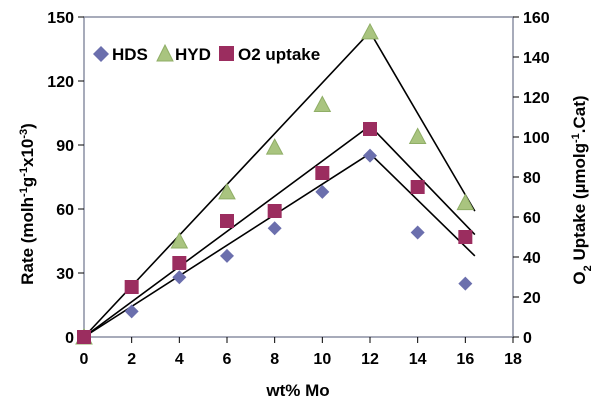 The height and width of the screenshot is (399, 601). Describe the element at coordinates (274, 359) in the screenshot. I see `x-tick-label: 8` at that location.